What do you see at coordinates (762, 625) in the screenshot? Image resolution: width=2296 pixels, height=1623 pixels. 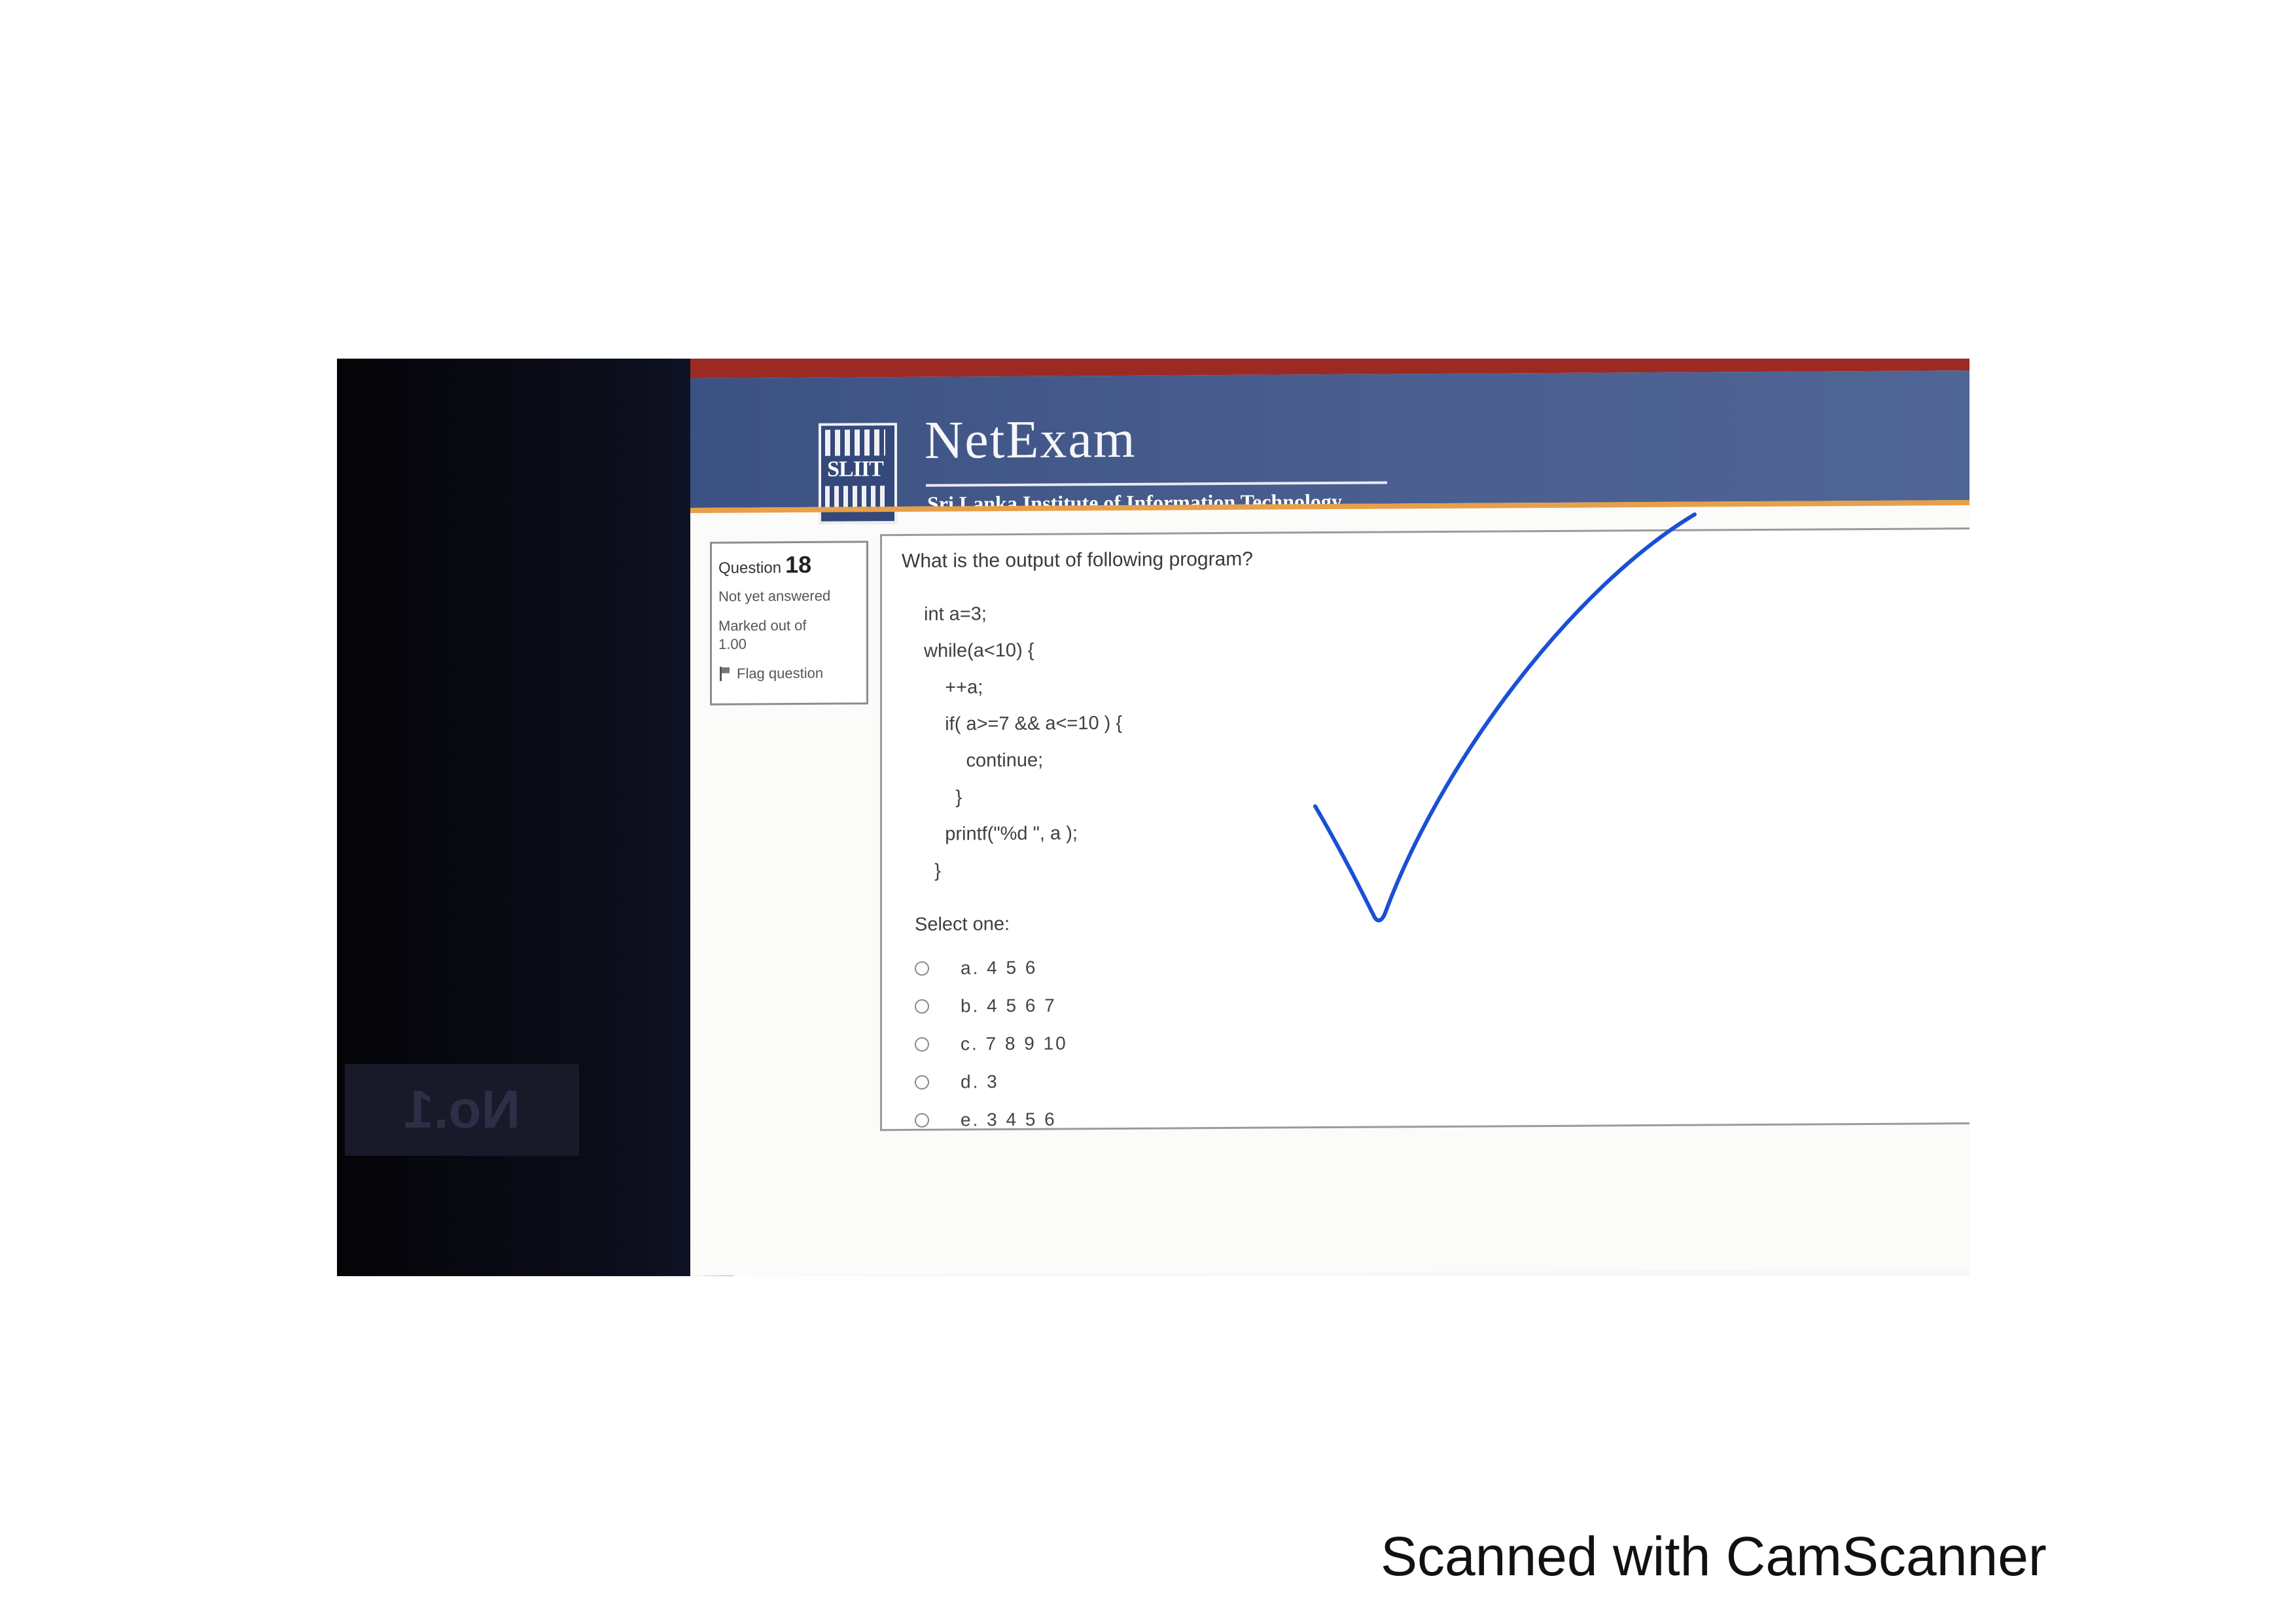 I see `marks-label: Marked out of` at bounding box center [762, 625].